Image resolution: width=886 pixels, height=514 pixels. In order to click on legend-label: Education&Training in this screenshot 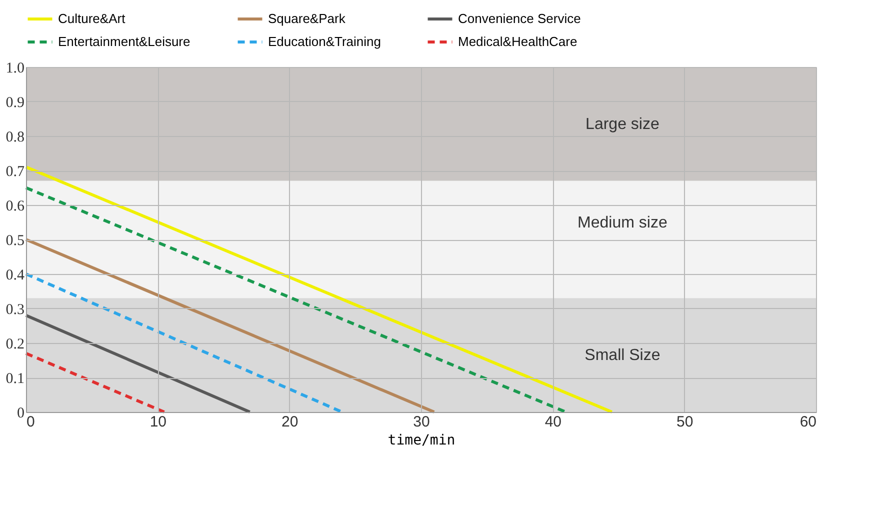, I will do `click(324, 41)`.